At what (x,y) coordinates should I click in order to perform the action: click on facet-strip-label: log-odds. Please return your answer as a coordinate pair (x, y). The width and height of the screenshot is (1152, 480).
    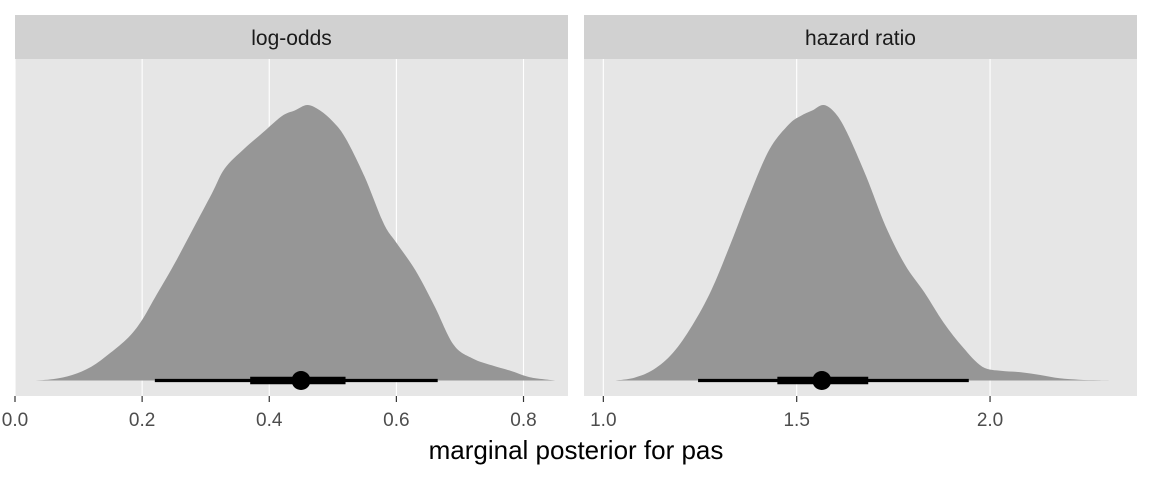
    Looking at the image, I should click on (291, 38).